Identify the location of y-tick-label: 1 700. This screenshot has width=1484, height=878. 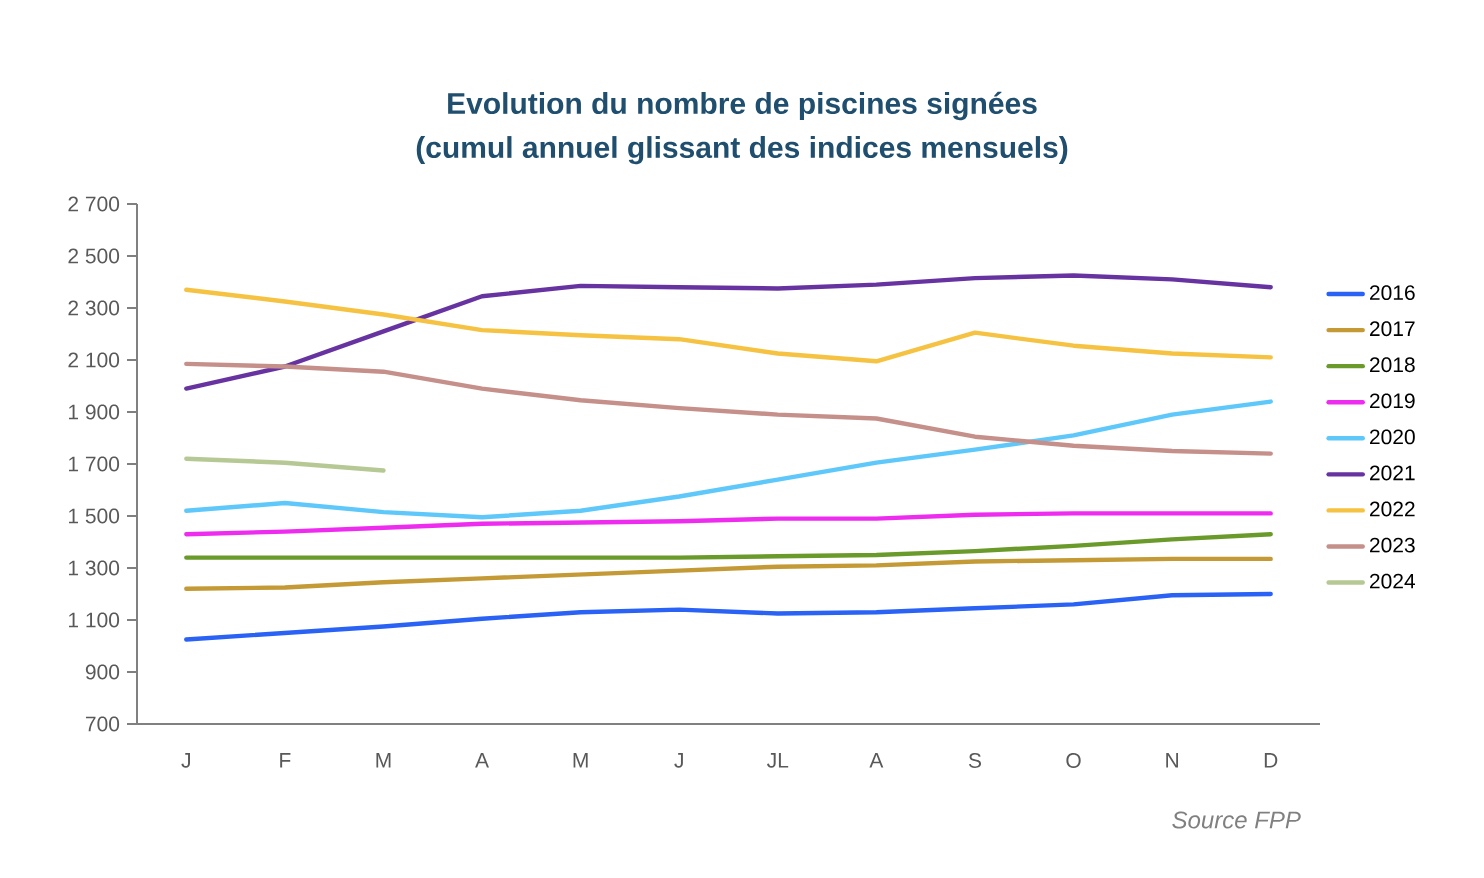
(94, 464).